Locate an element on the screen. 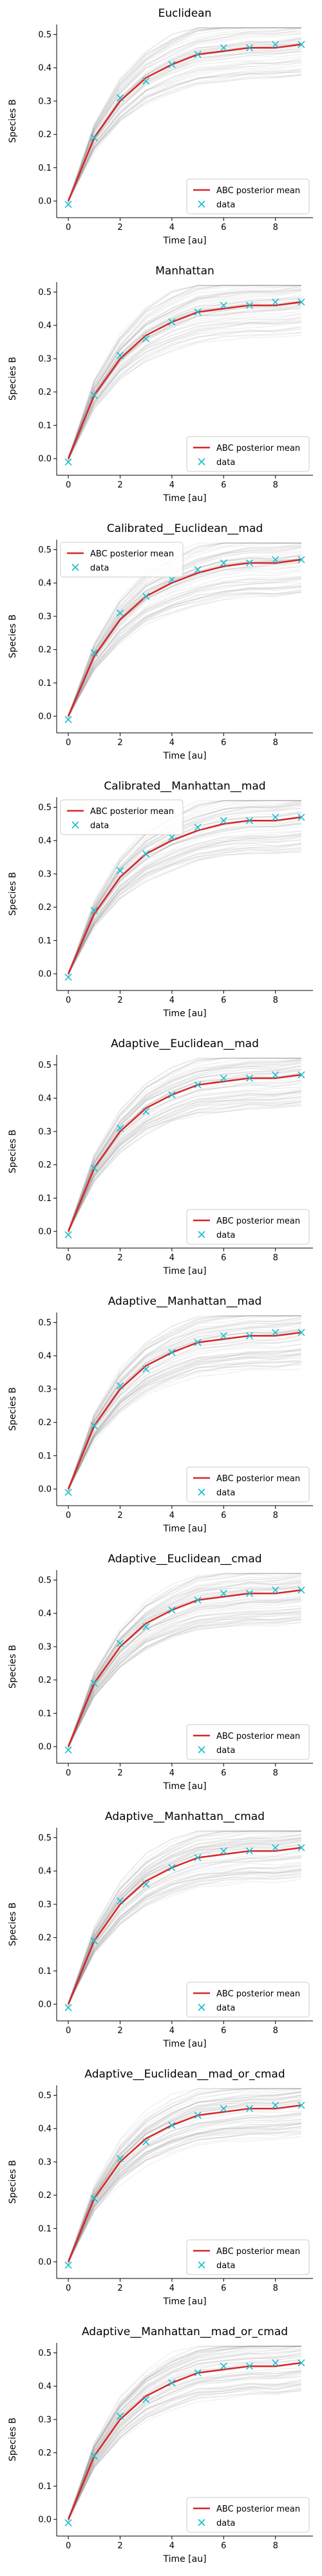  y-tick-label: 0.4 is located at coordinates (45, 584).